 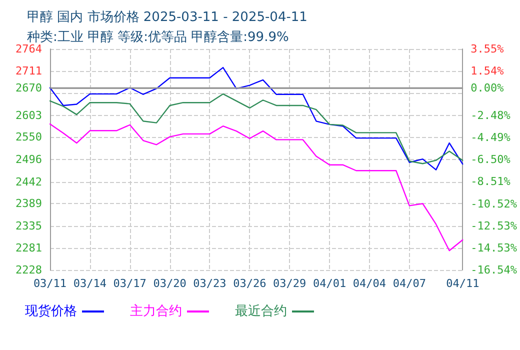 I want to click on y2-tick-label: 3.55%, so click(x=487, y=49).